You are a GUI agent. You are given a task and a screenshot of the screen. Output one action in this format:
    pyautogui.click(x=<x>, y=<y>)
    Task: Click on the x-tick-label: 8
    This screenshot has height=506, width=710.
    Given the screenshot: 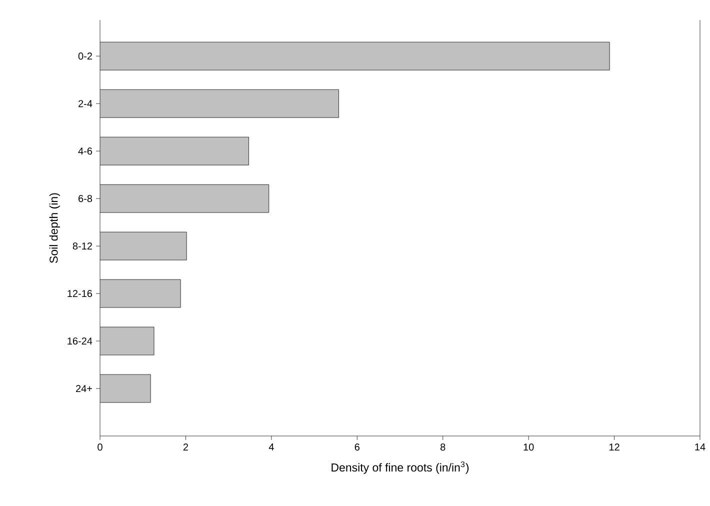 What is the action you would take?
    pyautogui.click(x=443, y=447)
    